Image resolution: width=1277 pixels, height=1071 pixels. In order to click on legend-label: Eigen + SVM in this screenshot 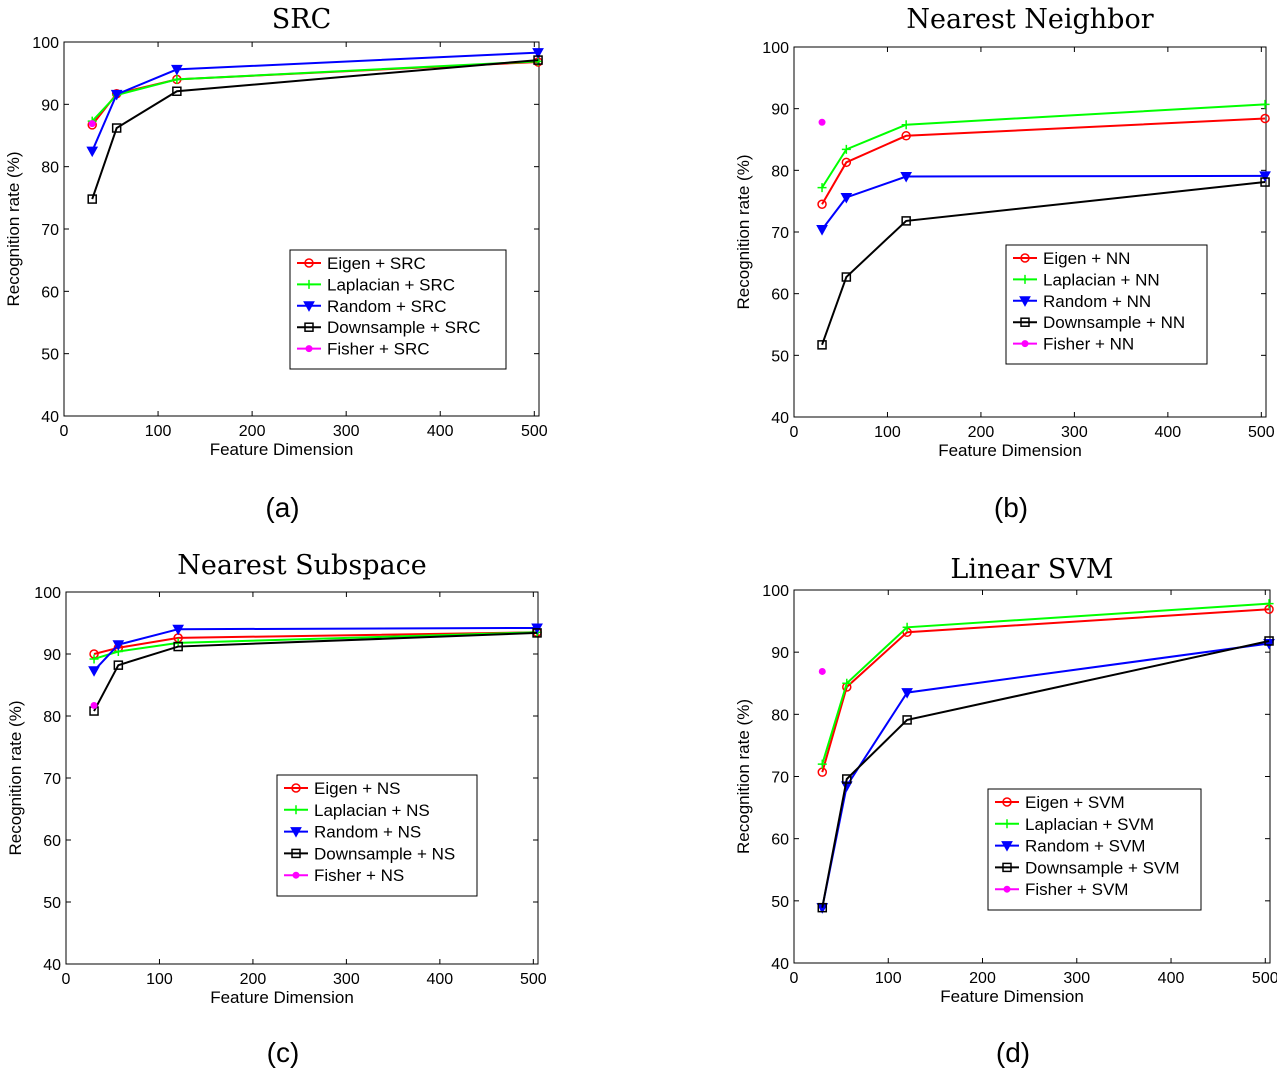, I will do `click(1075, 802)`.